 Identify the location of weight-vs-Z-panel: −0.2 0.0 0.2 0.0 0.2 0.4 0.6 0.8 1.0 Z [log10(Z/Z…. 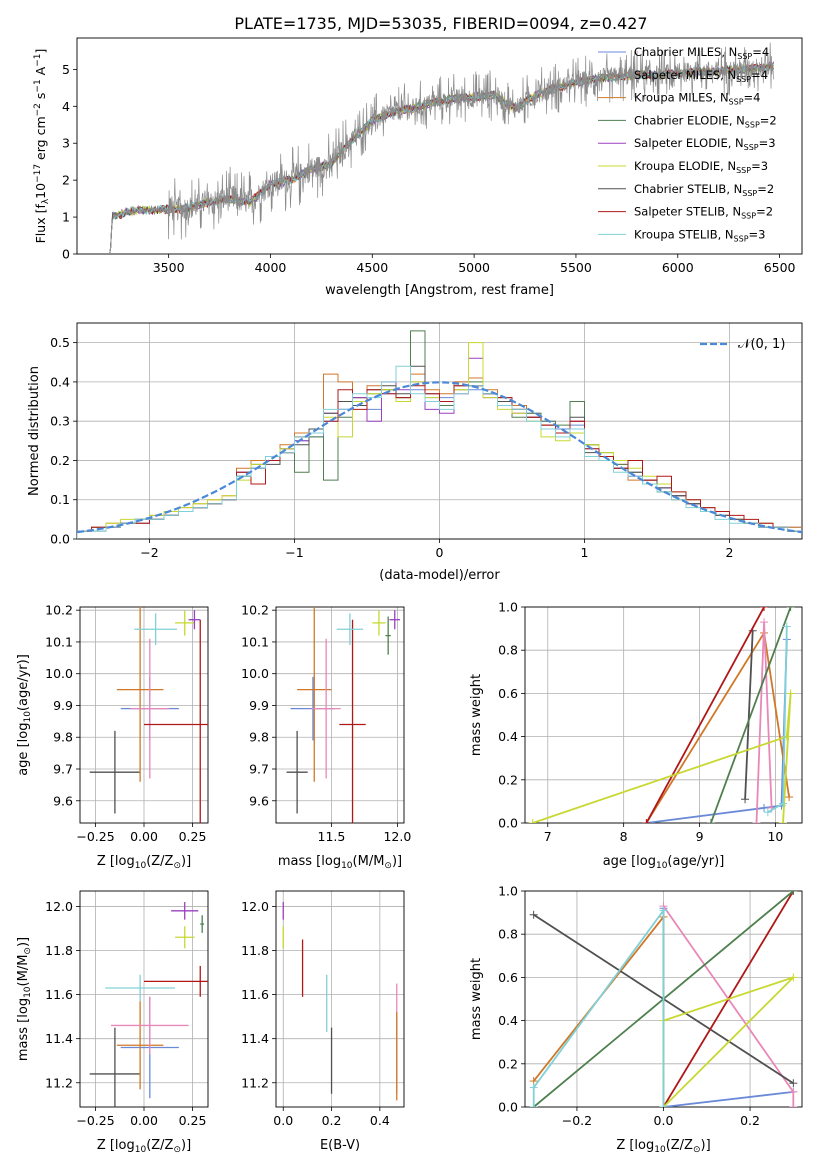
(636, 1019).